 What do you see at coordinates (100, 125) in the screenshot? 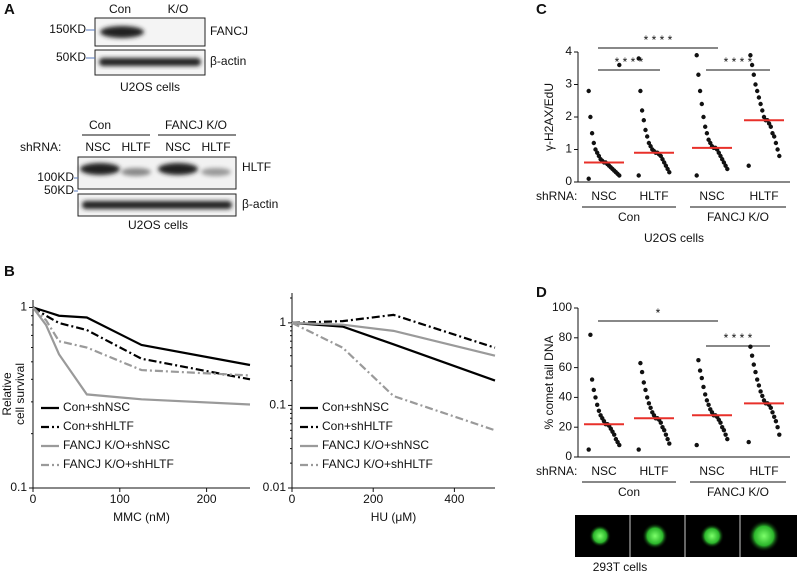
I see `group-label: Con` at bounding box center [100, 125].